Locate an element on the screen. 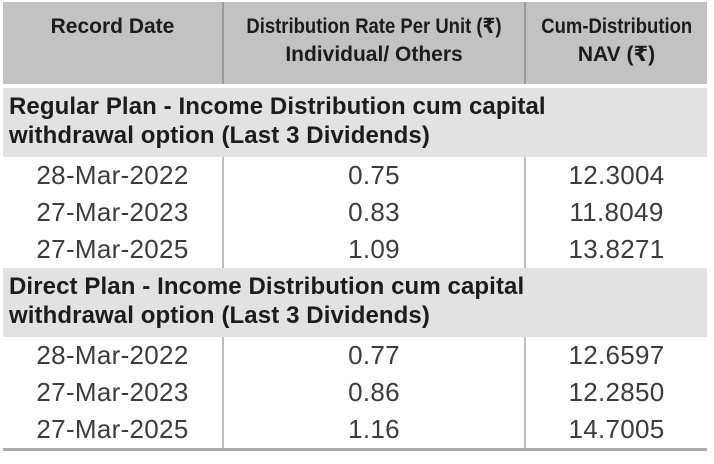 This screenshot has width=714, height=464. header-record-date-label: Record Date is located at coordinates (112, 26).